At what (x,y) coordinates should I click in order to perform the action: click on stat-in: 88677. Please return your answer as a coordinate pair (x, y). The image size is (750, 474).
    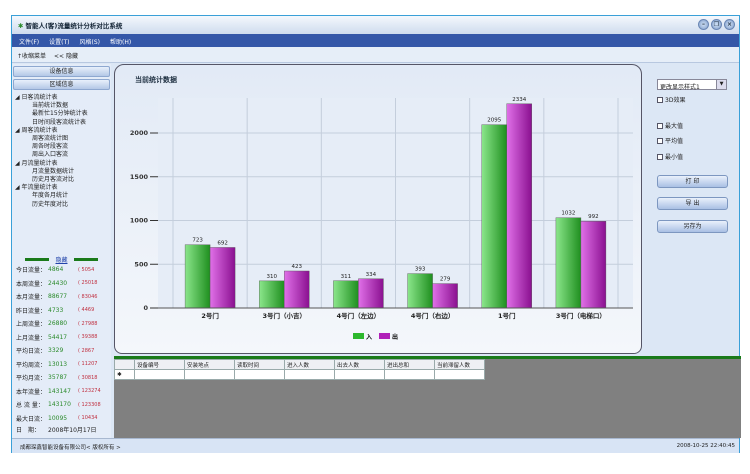
    Looking at the image, I should click on (58, 297).